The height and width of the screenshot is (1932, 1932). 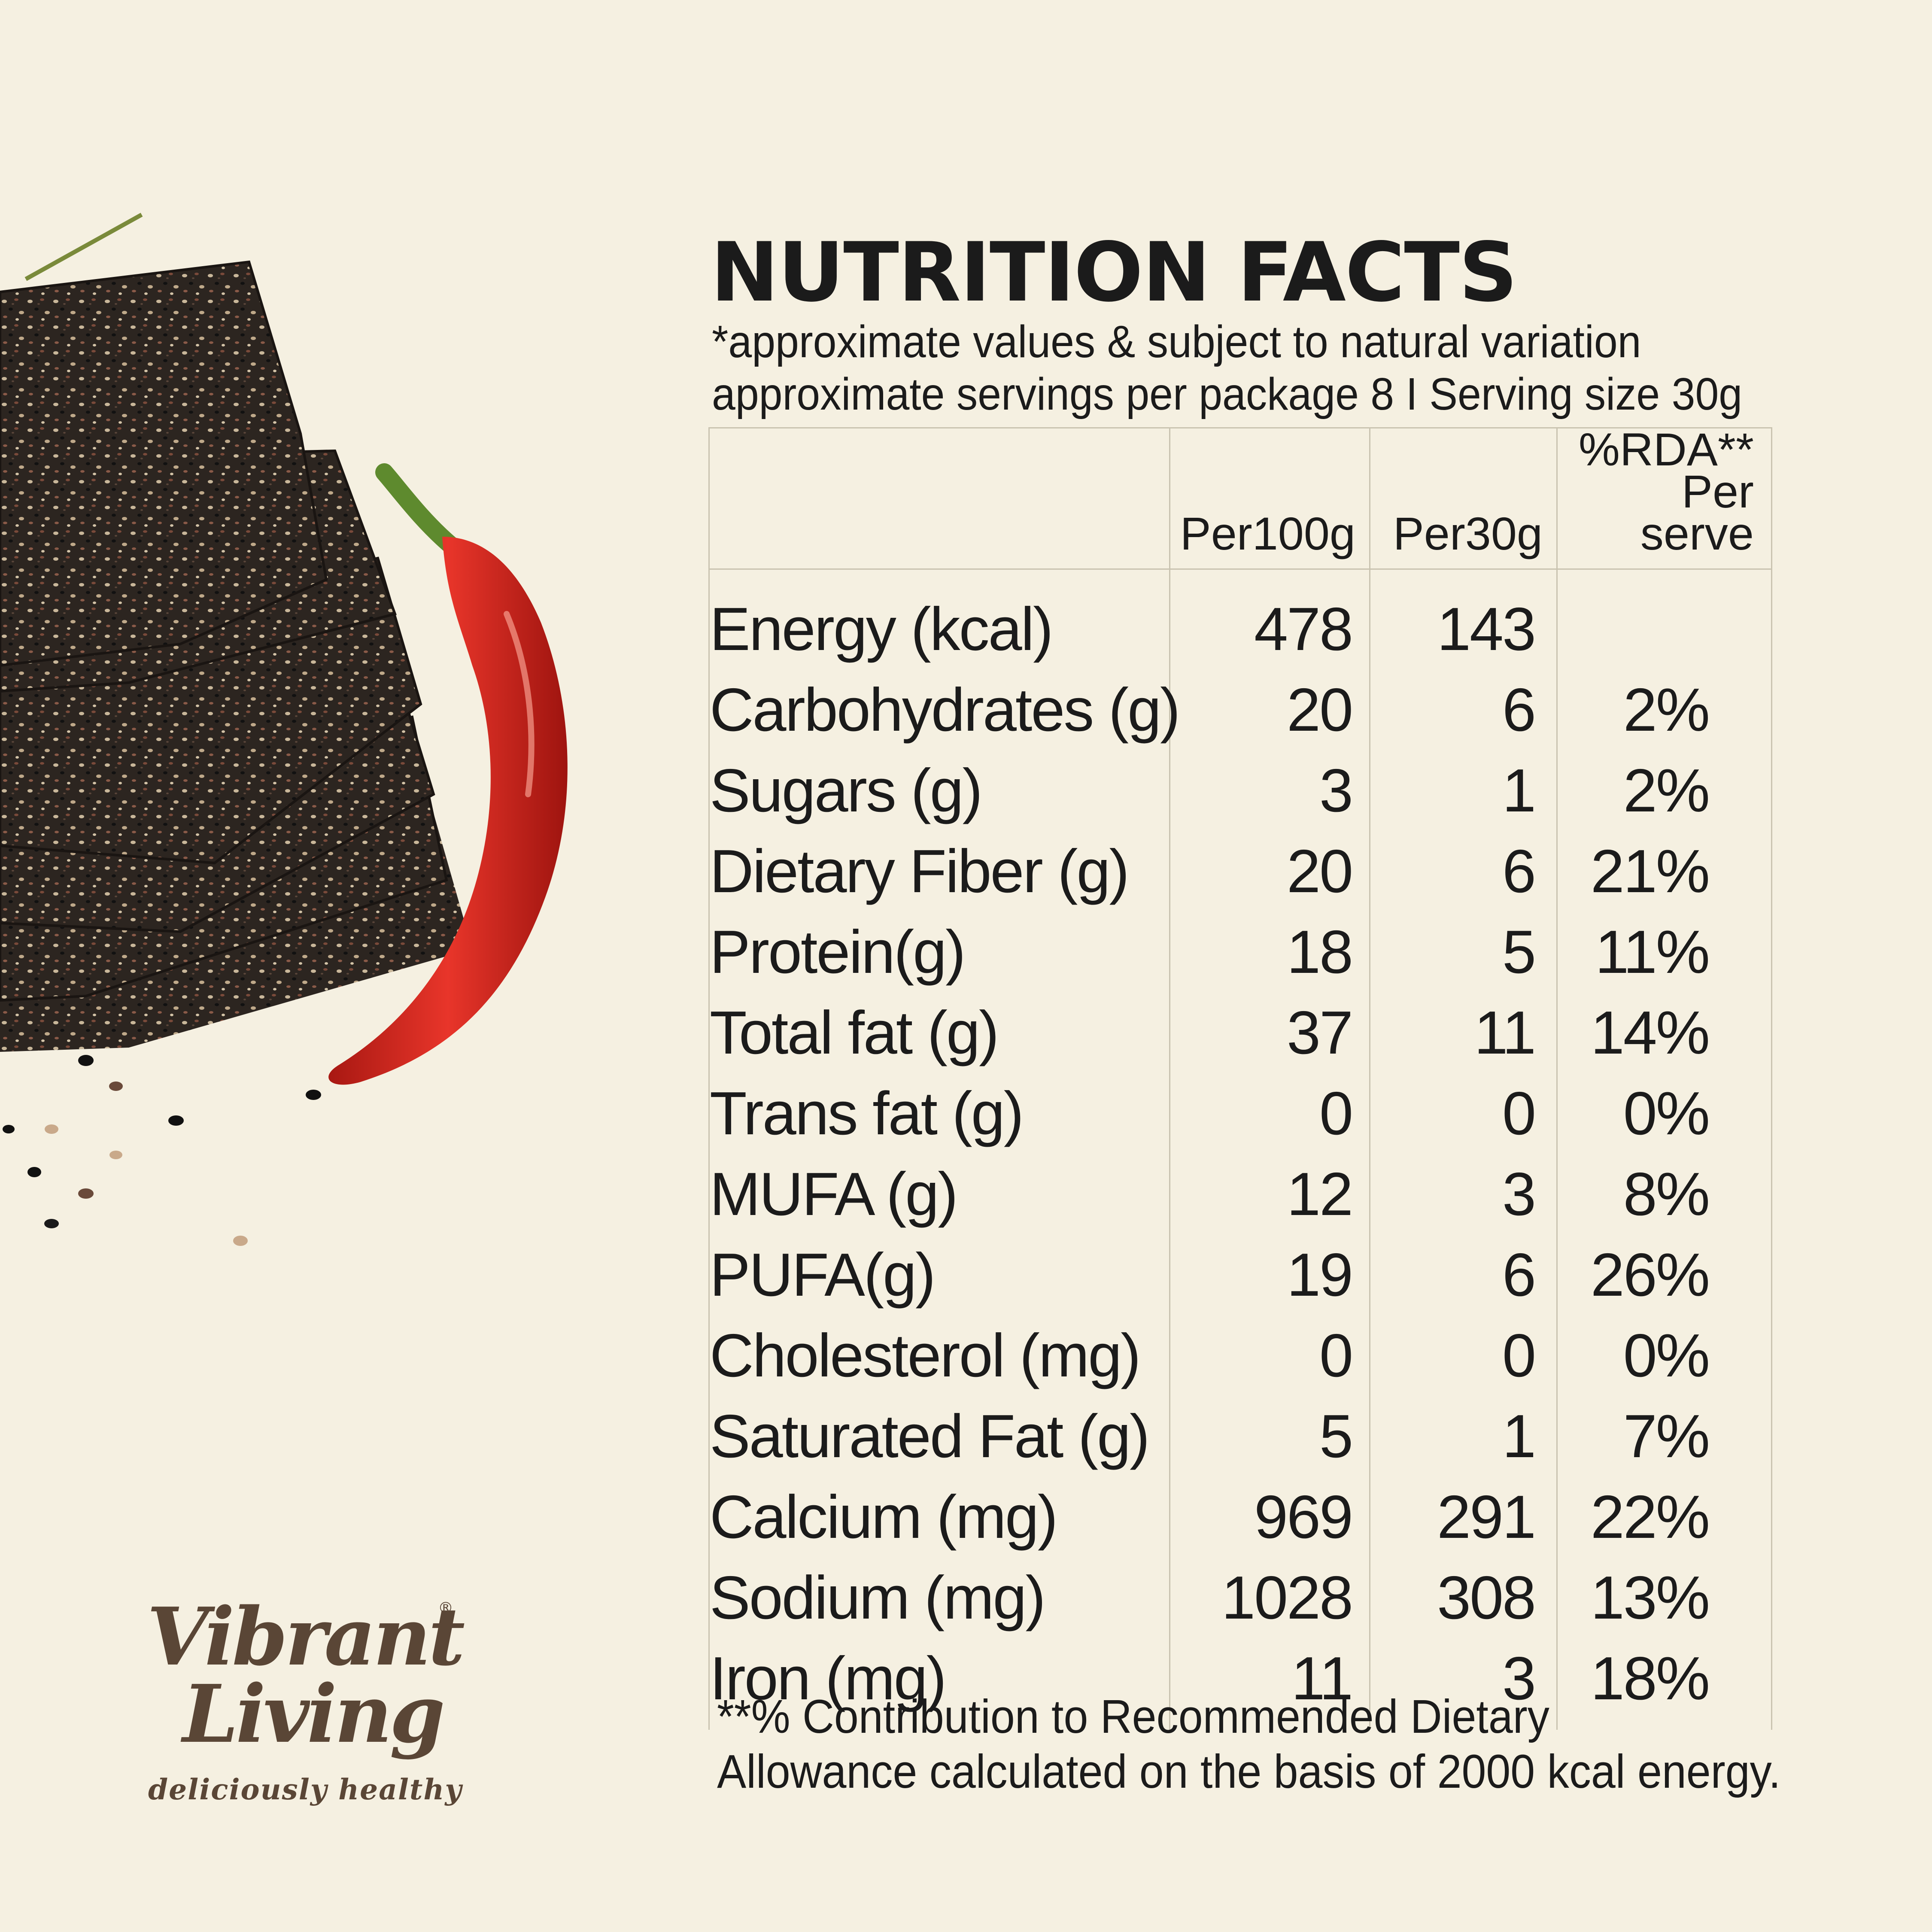 I want to click on table-header-row: Per100g Per30g %RDA** Per serve, so click(x=1240, y=497).